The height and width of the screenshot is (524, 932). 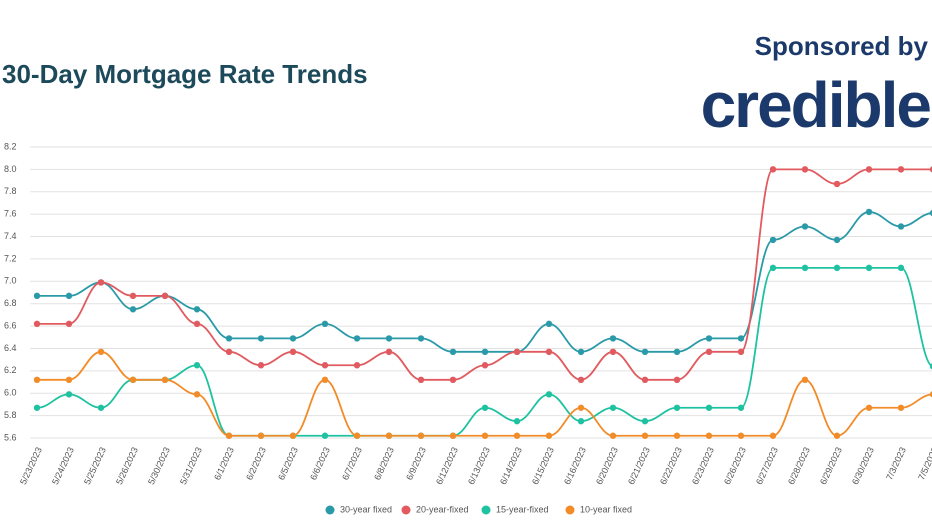 What do you see at coordinates (799, 466) in the screenshot?
I see `x-tick-label: 6/28/2023` at bounding box center [799, 466].